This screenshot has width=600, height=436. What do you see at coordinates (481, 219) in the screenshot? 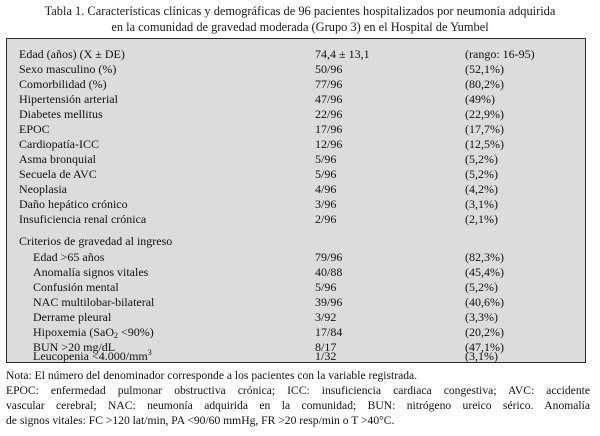
I see `row-percent: (2,1%)` at bounding box center [481, 219].